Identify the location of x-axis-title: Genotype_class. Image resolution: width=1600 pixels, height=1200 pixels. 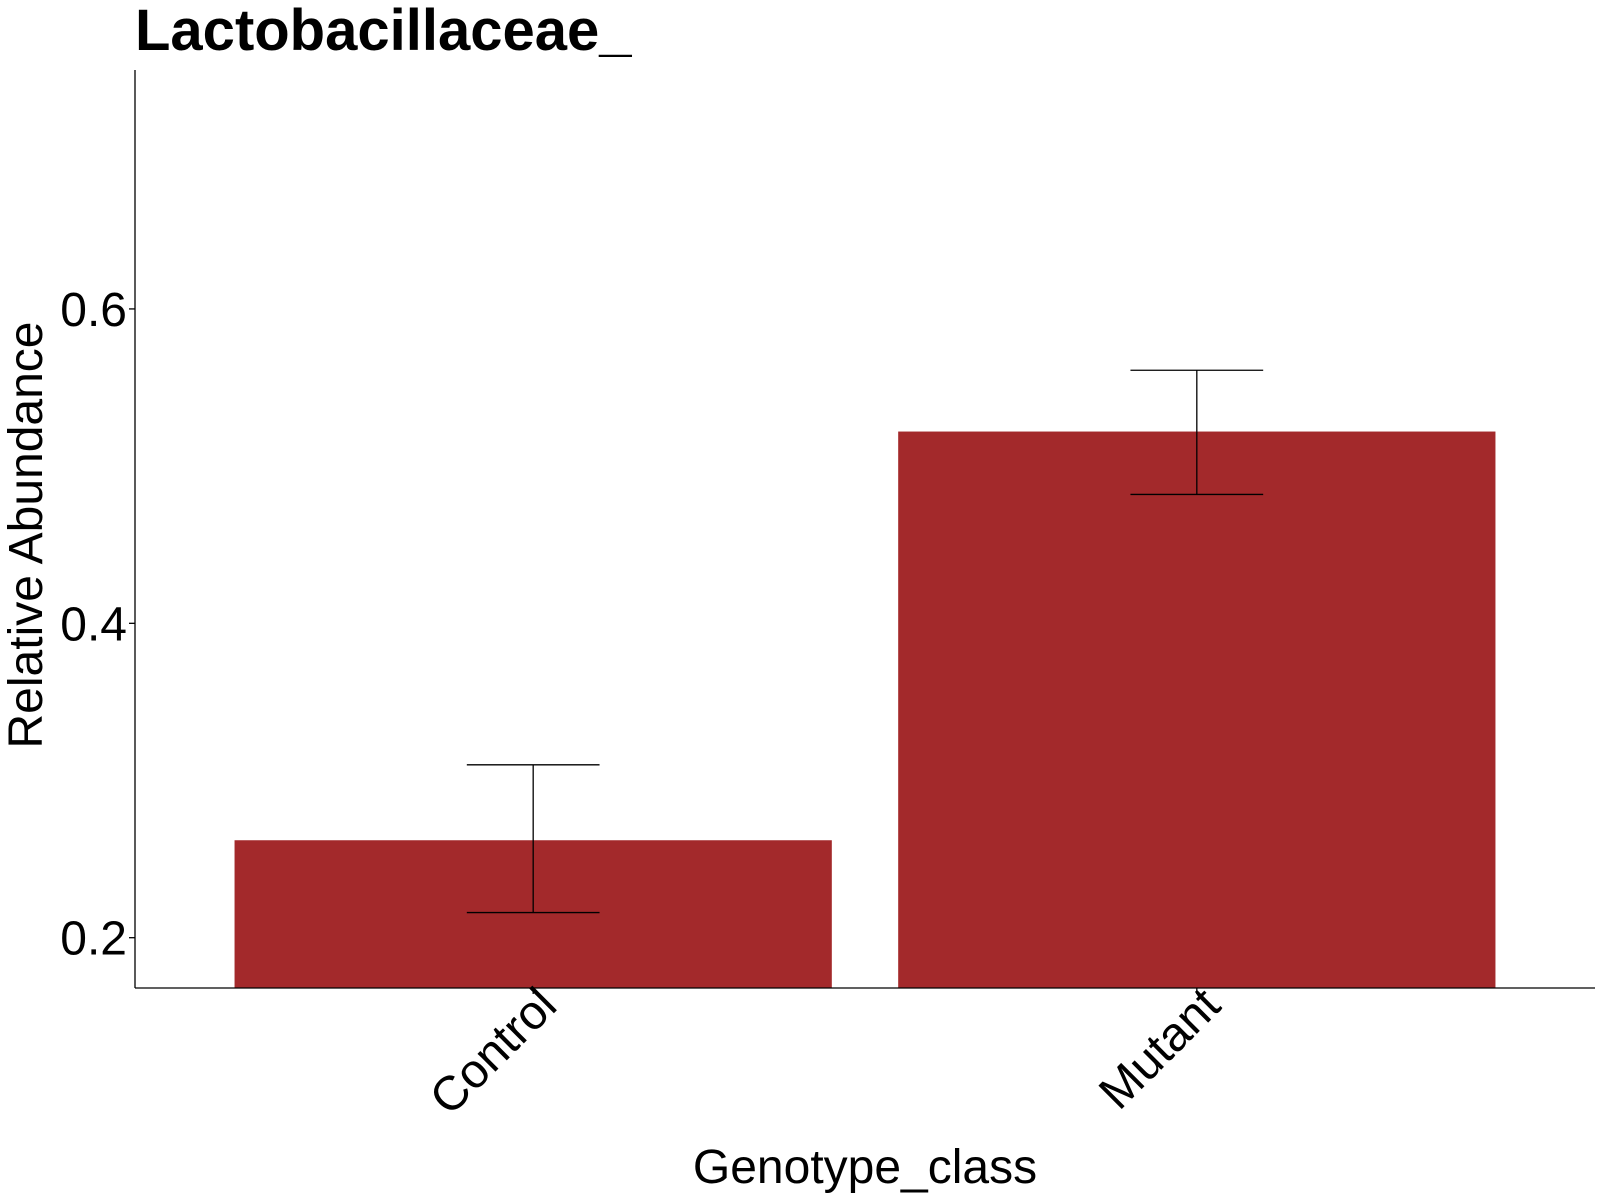
(865, 1167).